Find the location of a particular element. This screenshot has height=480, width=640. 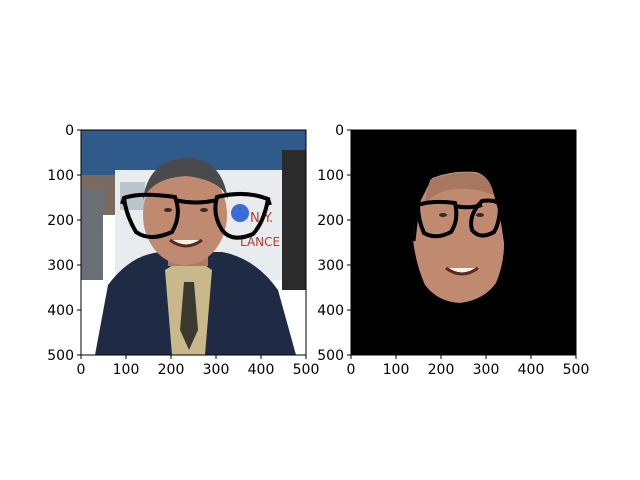

right-y-tick-label: 400 is located at coordinates (330, 311).